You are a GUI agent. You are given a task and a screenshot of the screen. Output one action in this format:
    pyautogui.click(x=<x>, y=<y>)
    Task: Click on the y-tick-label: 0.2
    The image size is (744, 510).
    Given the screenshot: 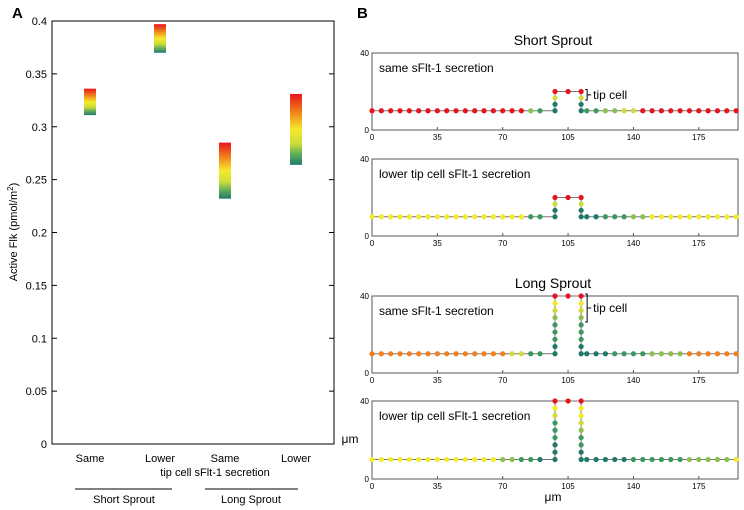 What is the action you would take?
    pyautogui.click(x=39, y=234)
    